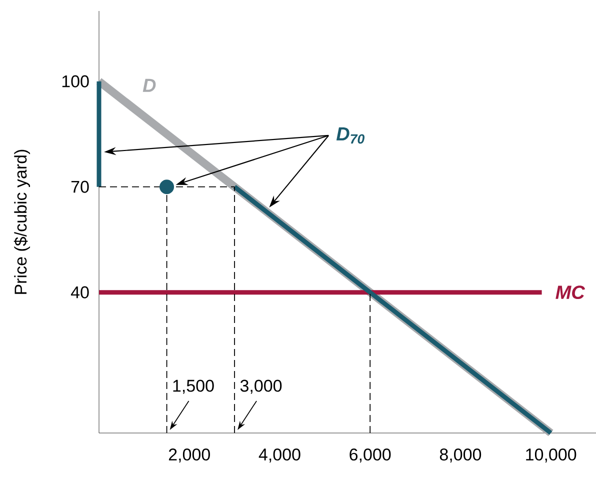 This screenshot has height=482, width=596. Describe the element at coordinates (193, 387) in the screenshot. I see `annotation: 1,500` at that location.